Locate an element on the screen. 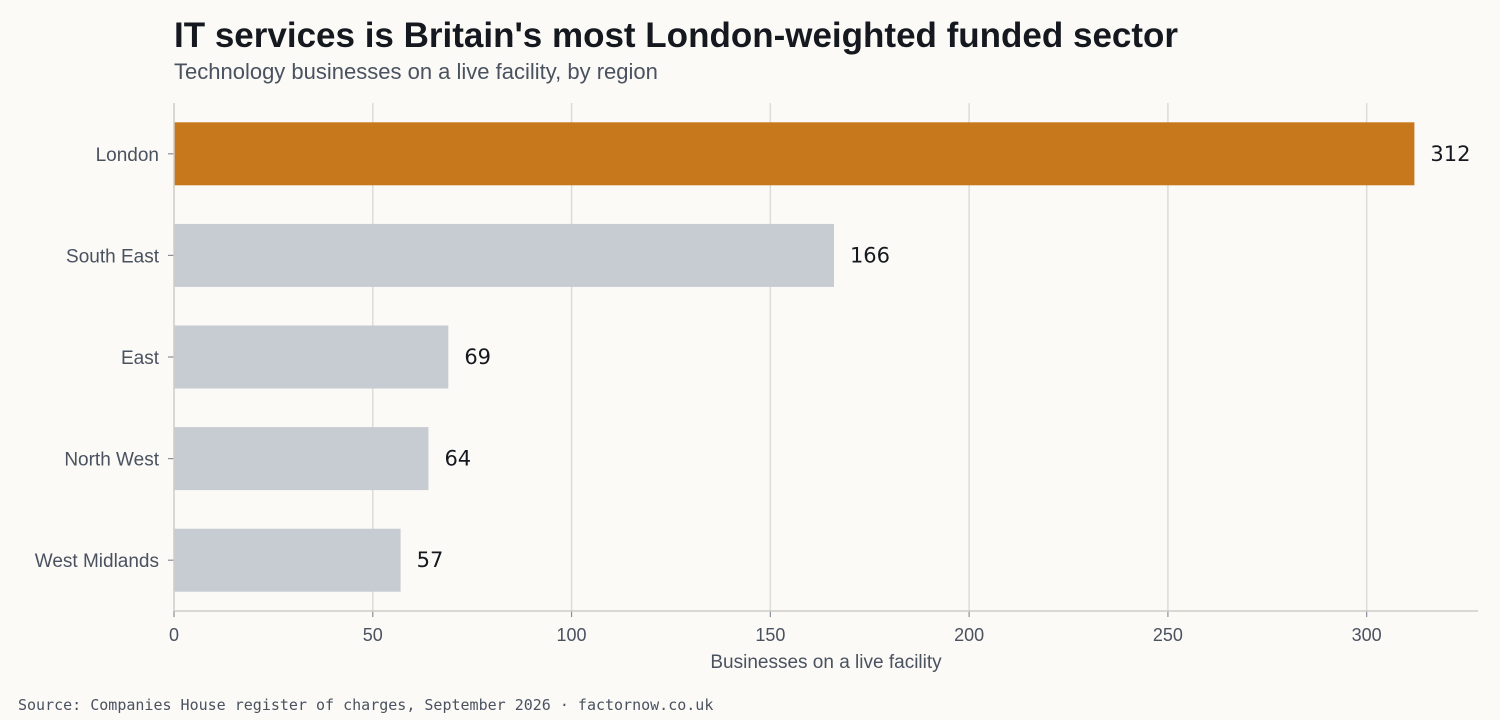 This screenshot has height=720, width=1500. category-label: West Midlands is located at coordinates (97, 561).